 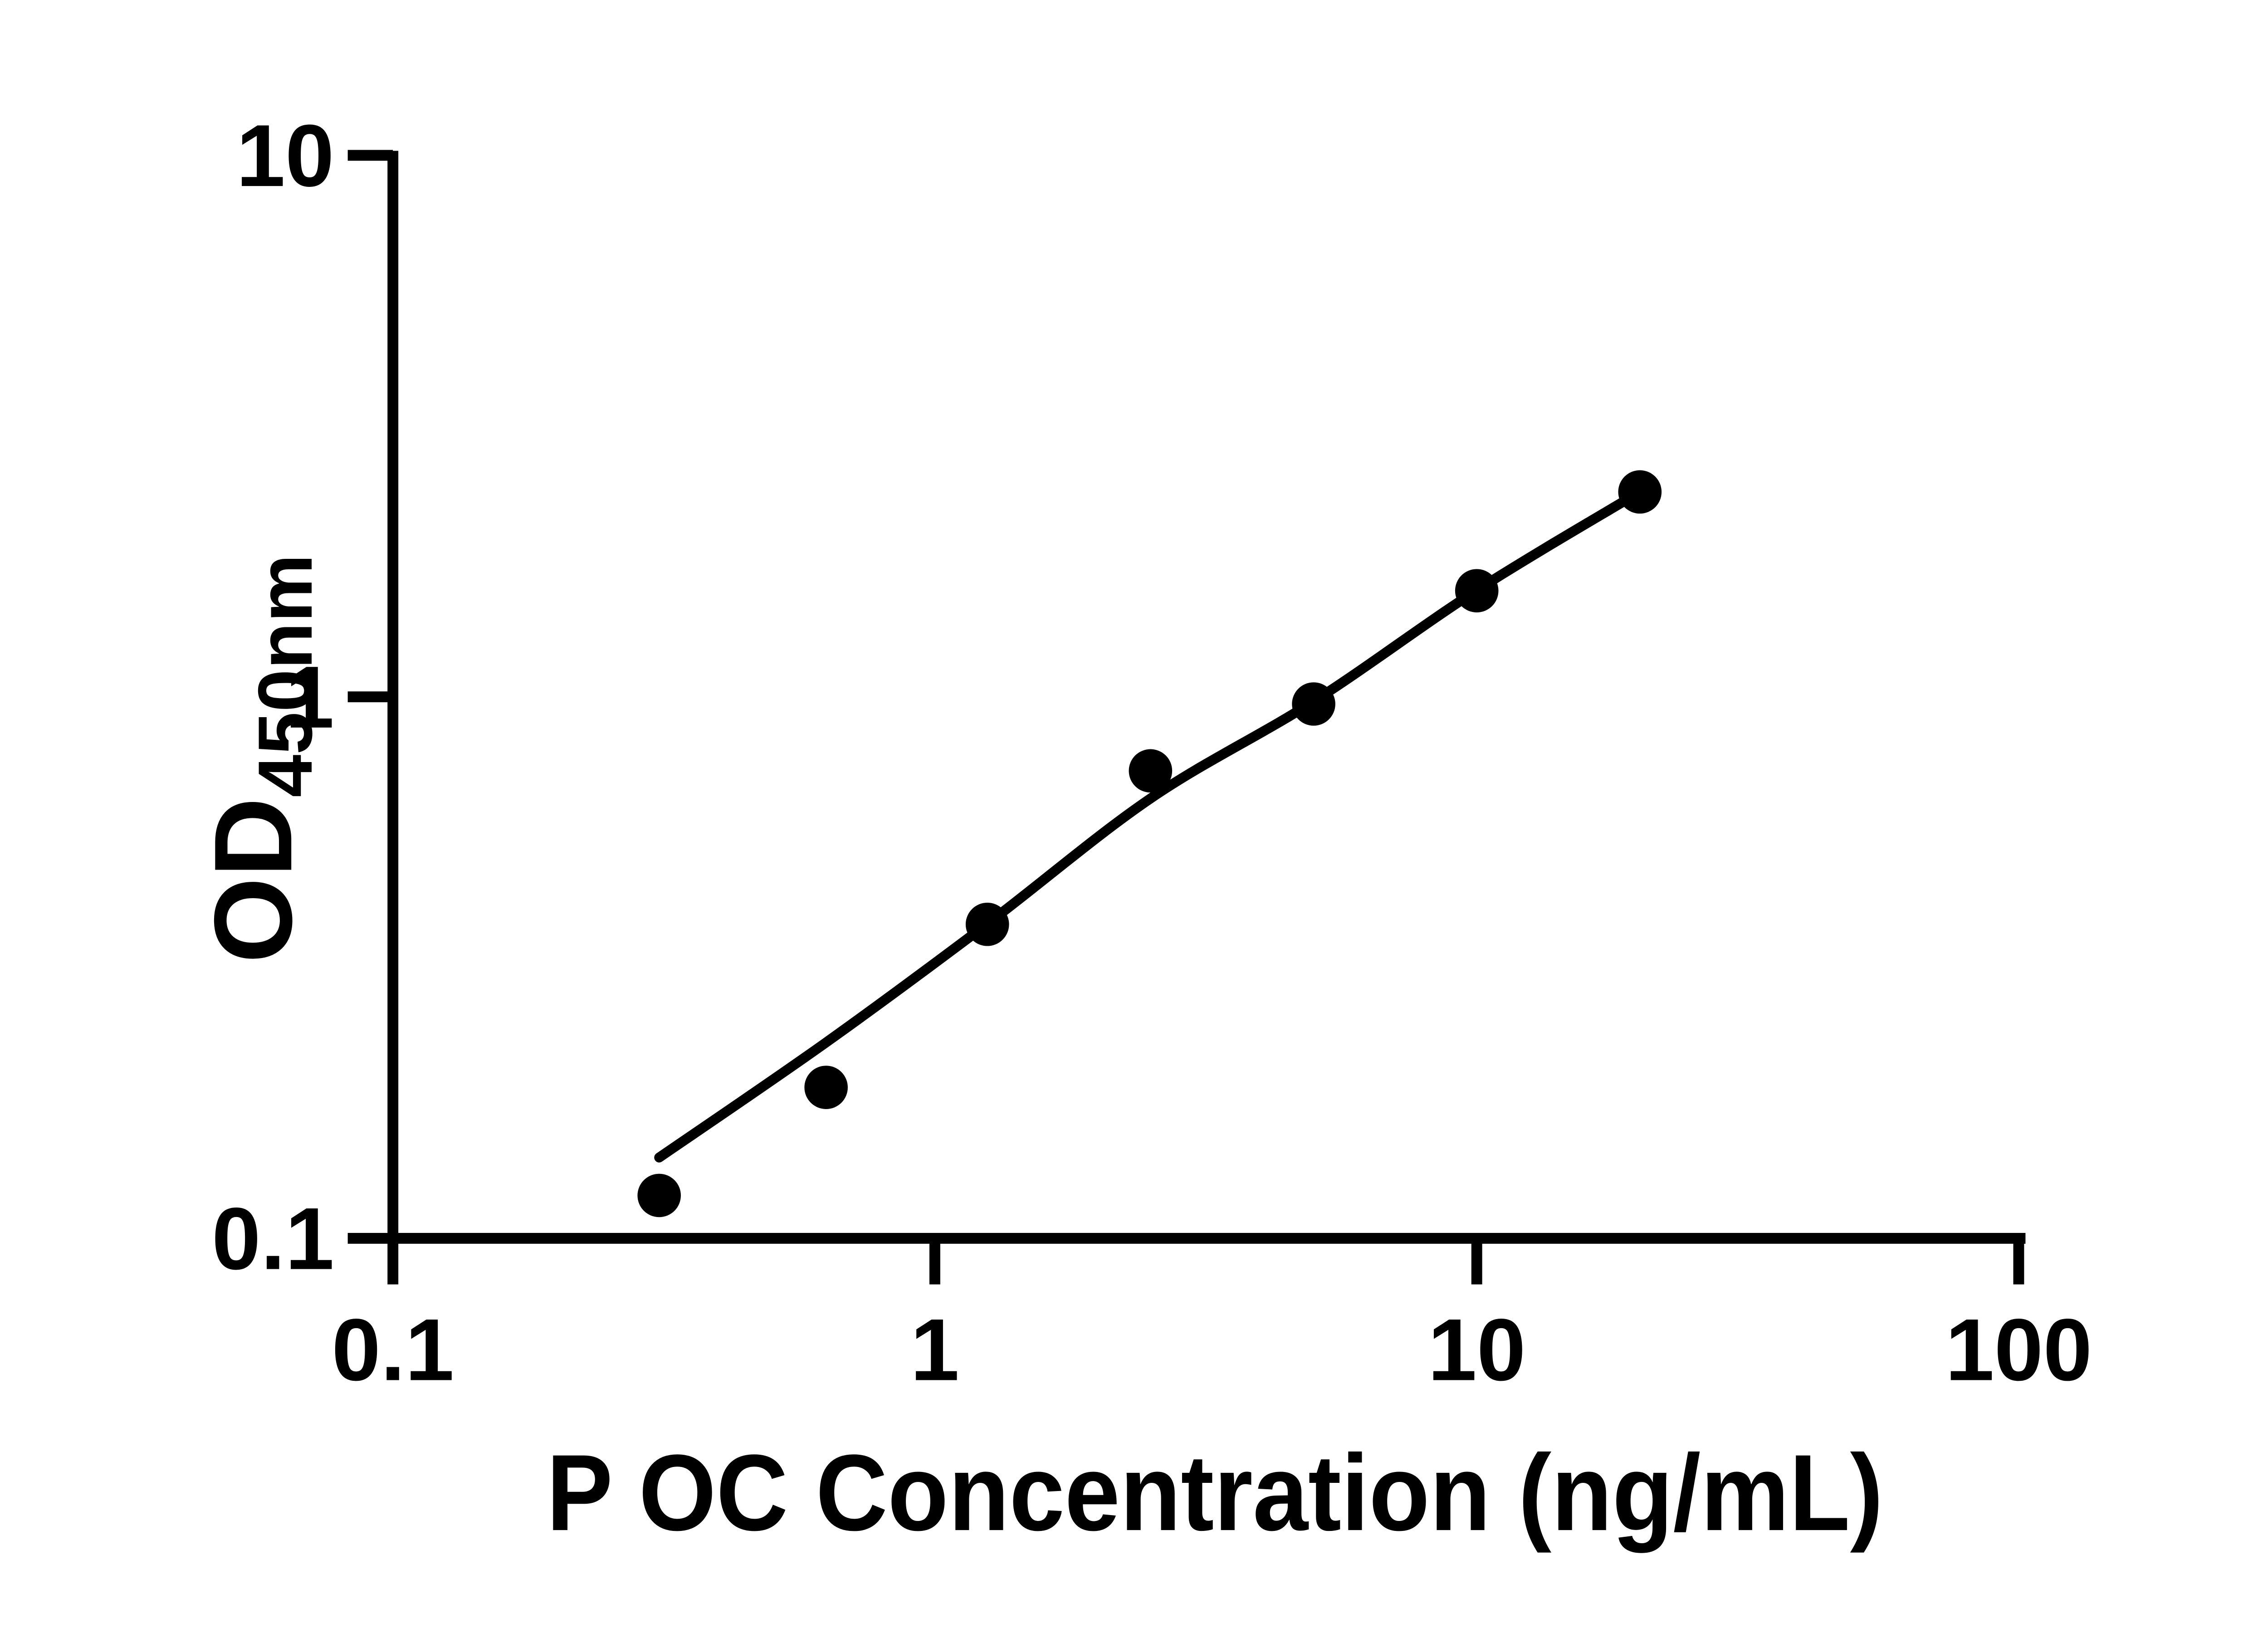 I want to click on x-axis-title: P OC Concentration (ng/mL), so click(x=1215, y=1492).